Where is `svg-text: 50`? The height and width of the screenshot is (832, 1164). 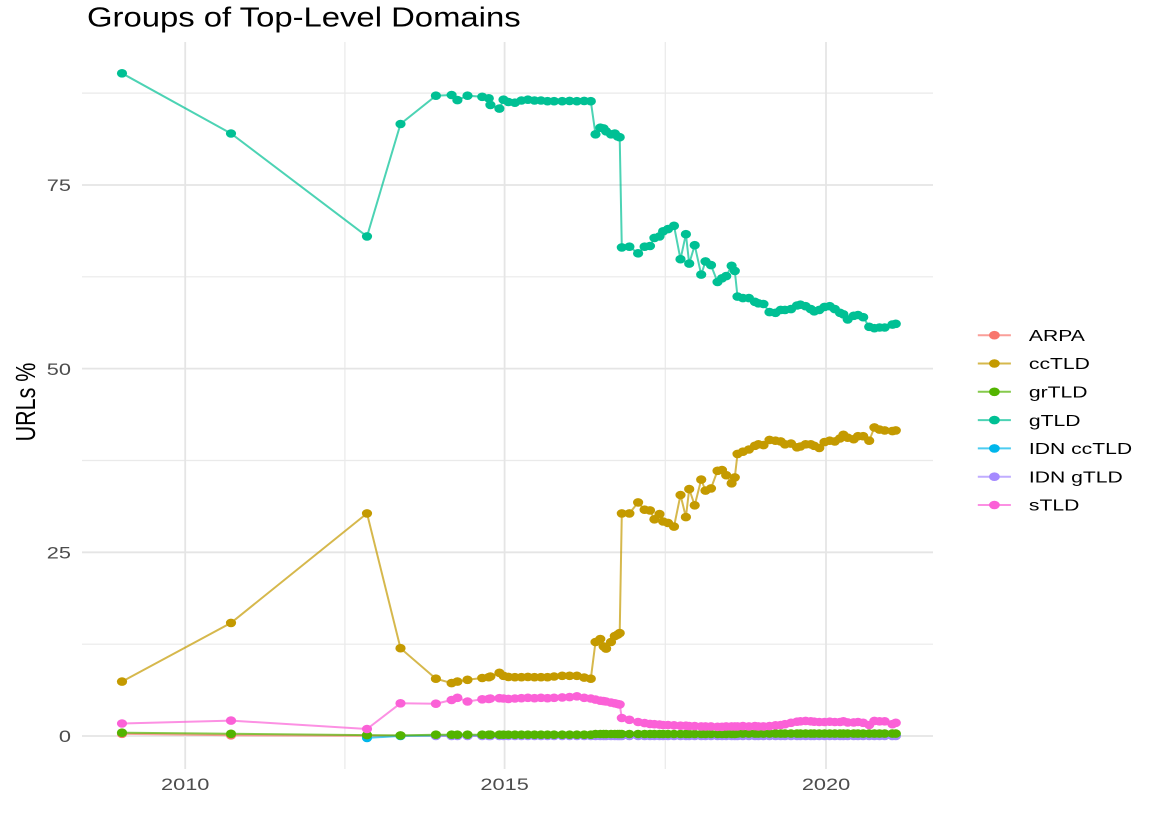
svg-text: 50 is located at coordinates (59, 369).